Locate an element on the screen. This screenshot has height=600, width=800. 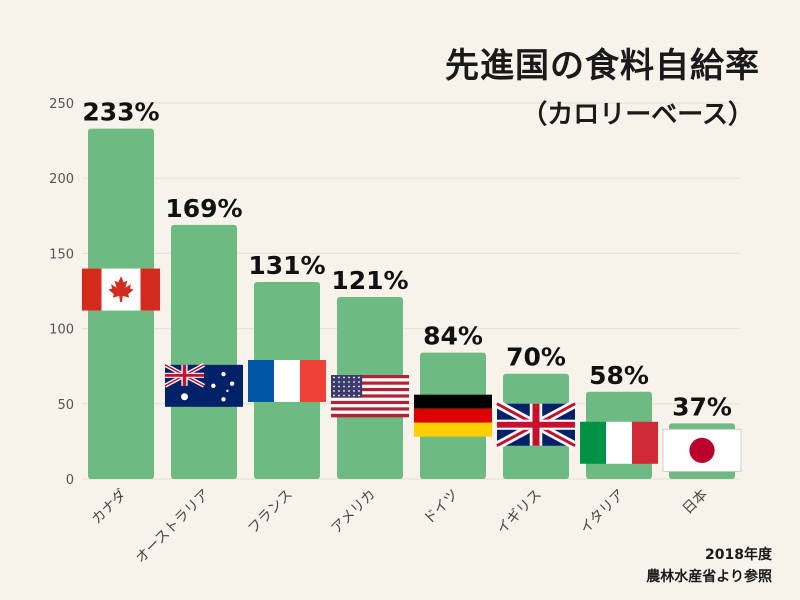
value-label: 233% is located at coordinates (120, 112).